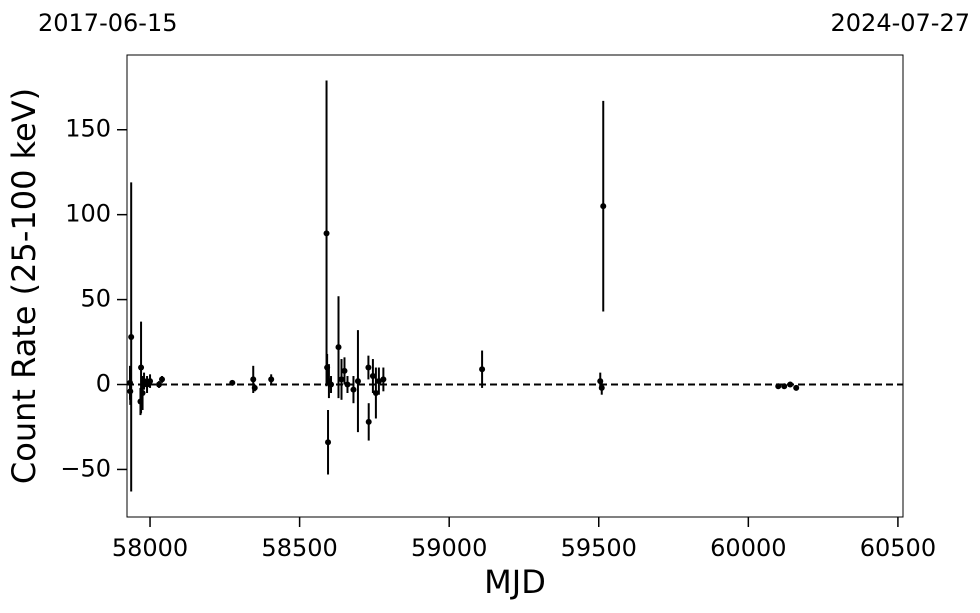  I want to click on y-axis-label: Count Rate (25-100 keV), so click(24, 286).